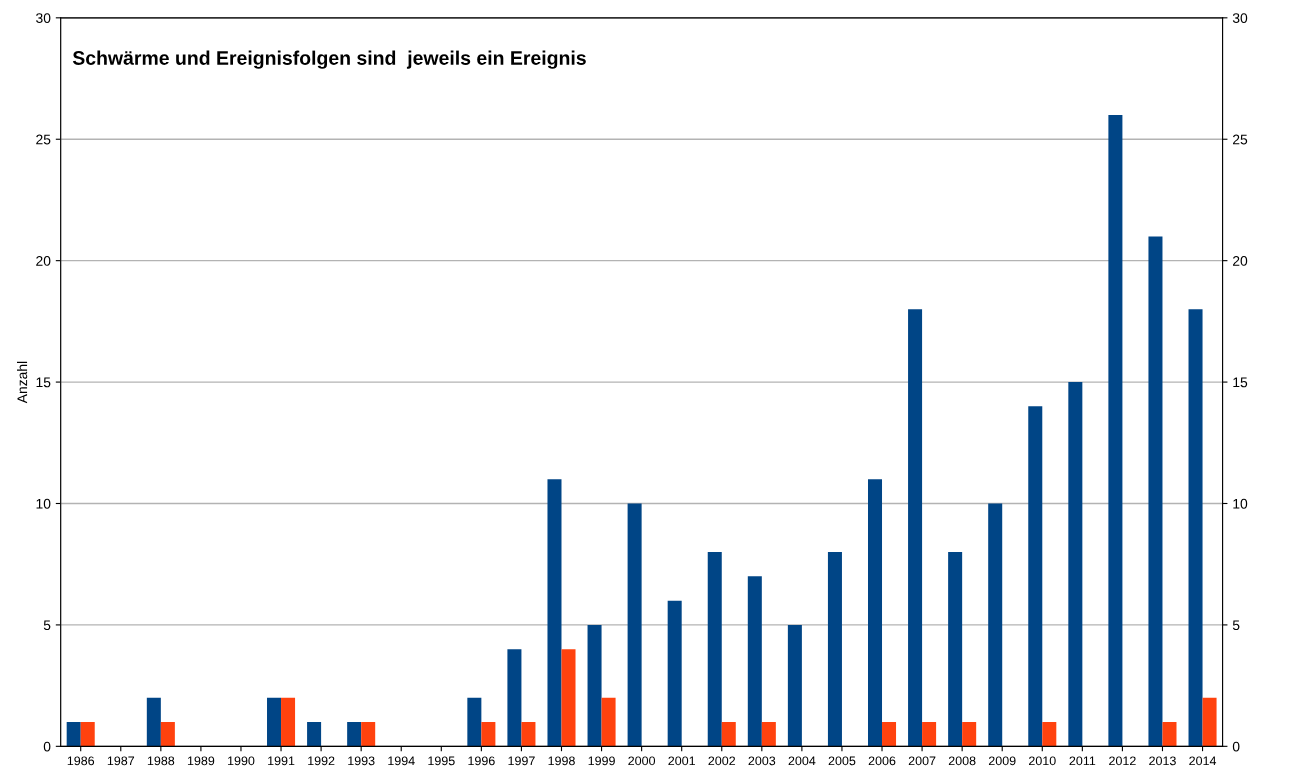 The width and height of the screenshot is (1291, 775). I want to click on y2-tick-label: 10, so click(1240, 503).